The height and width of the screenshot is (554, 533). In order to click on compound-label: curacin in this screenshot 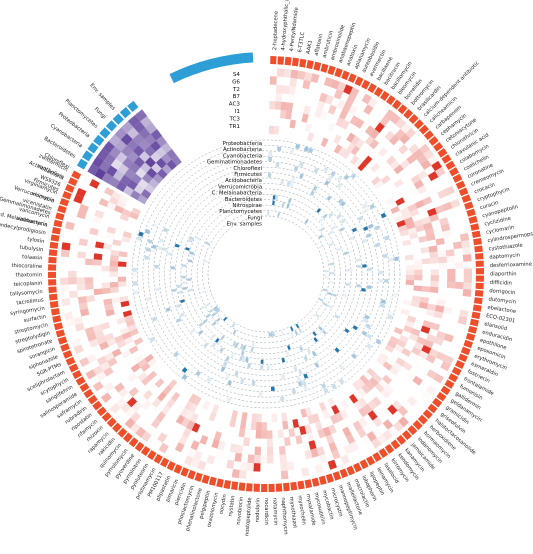, I will do `click(489, 205)`.